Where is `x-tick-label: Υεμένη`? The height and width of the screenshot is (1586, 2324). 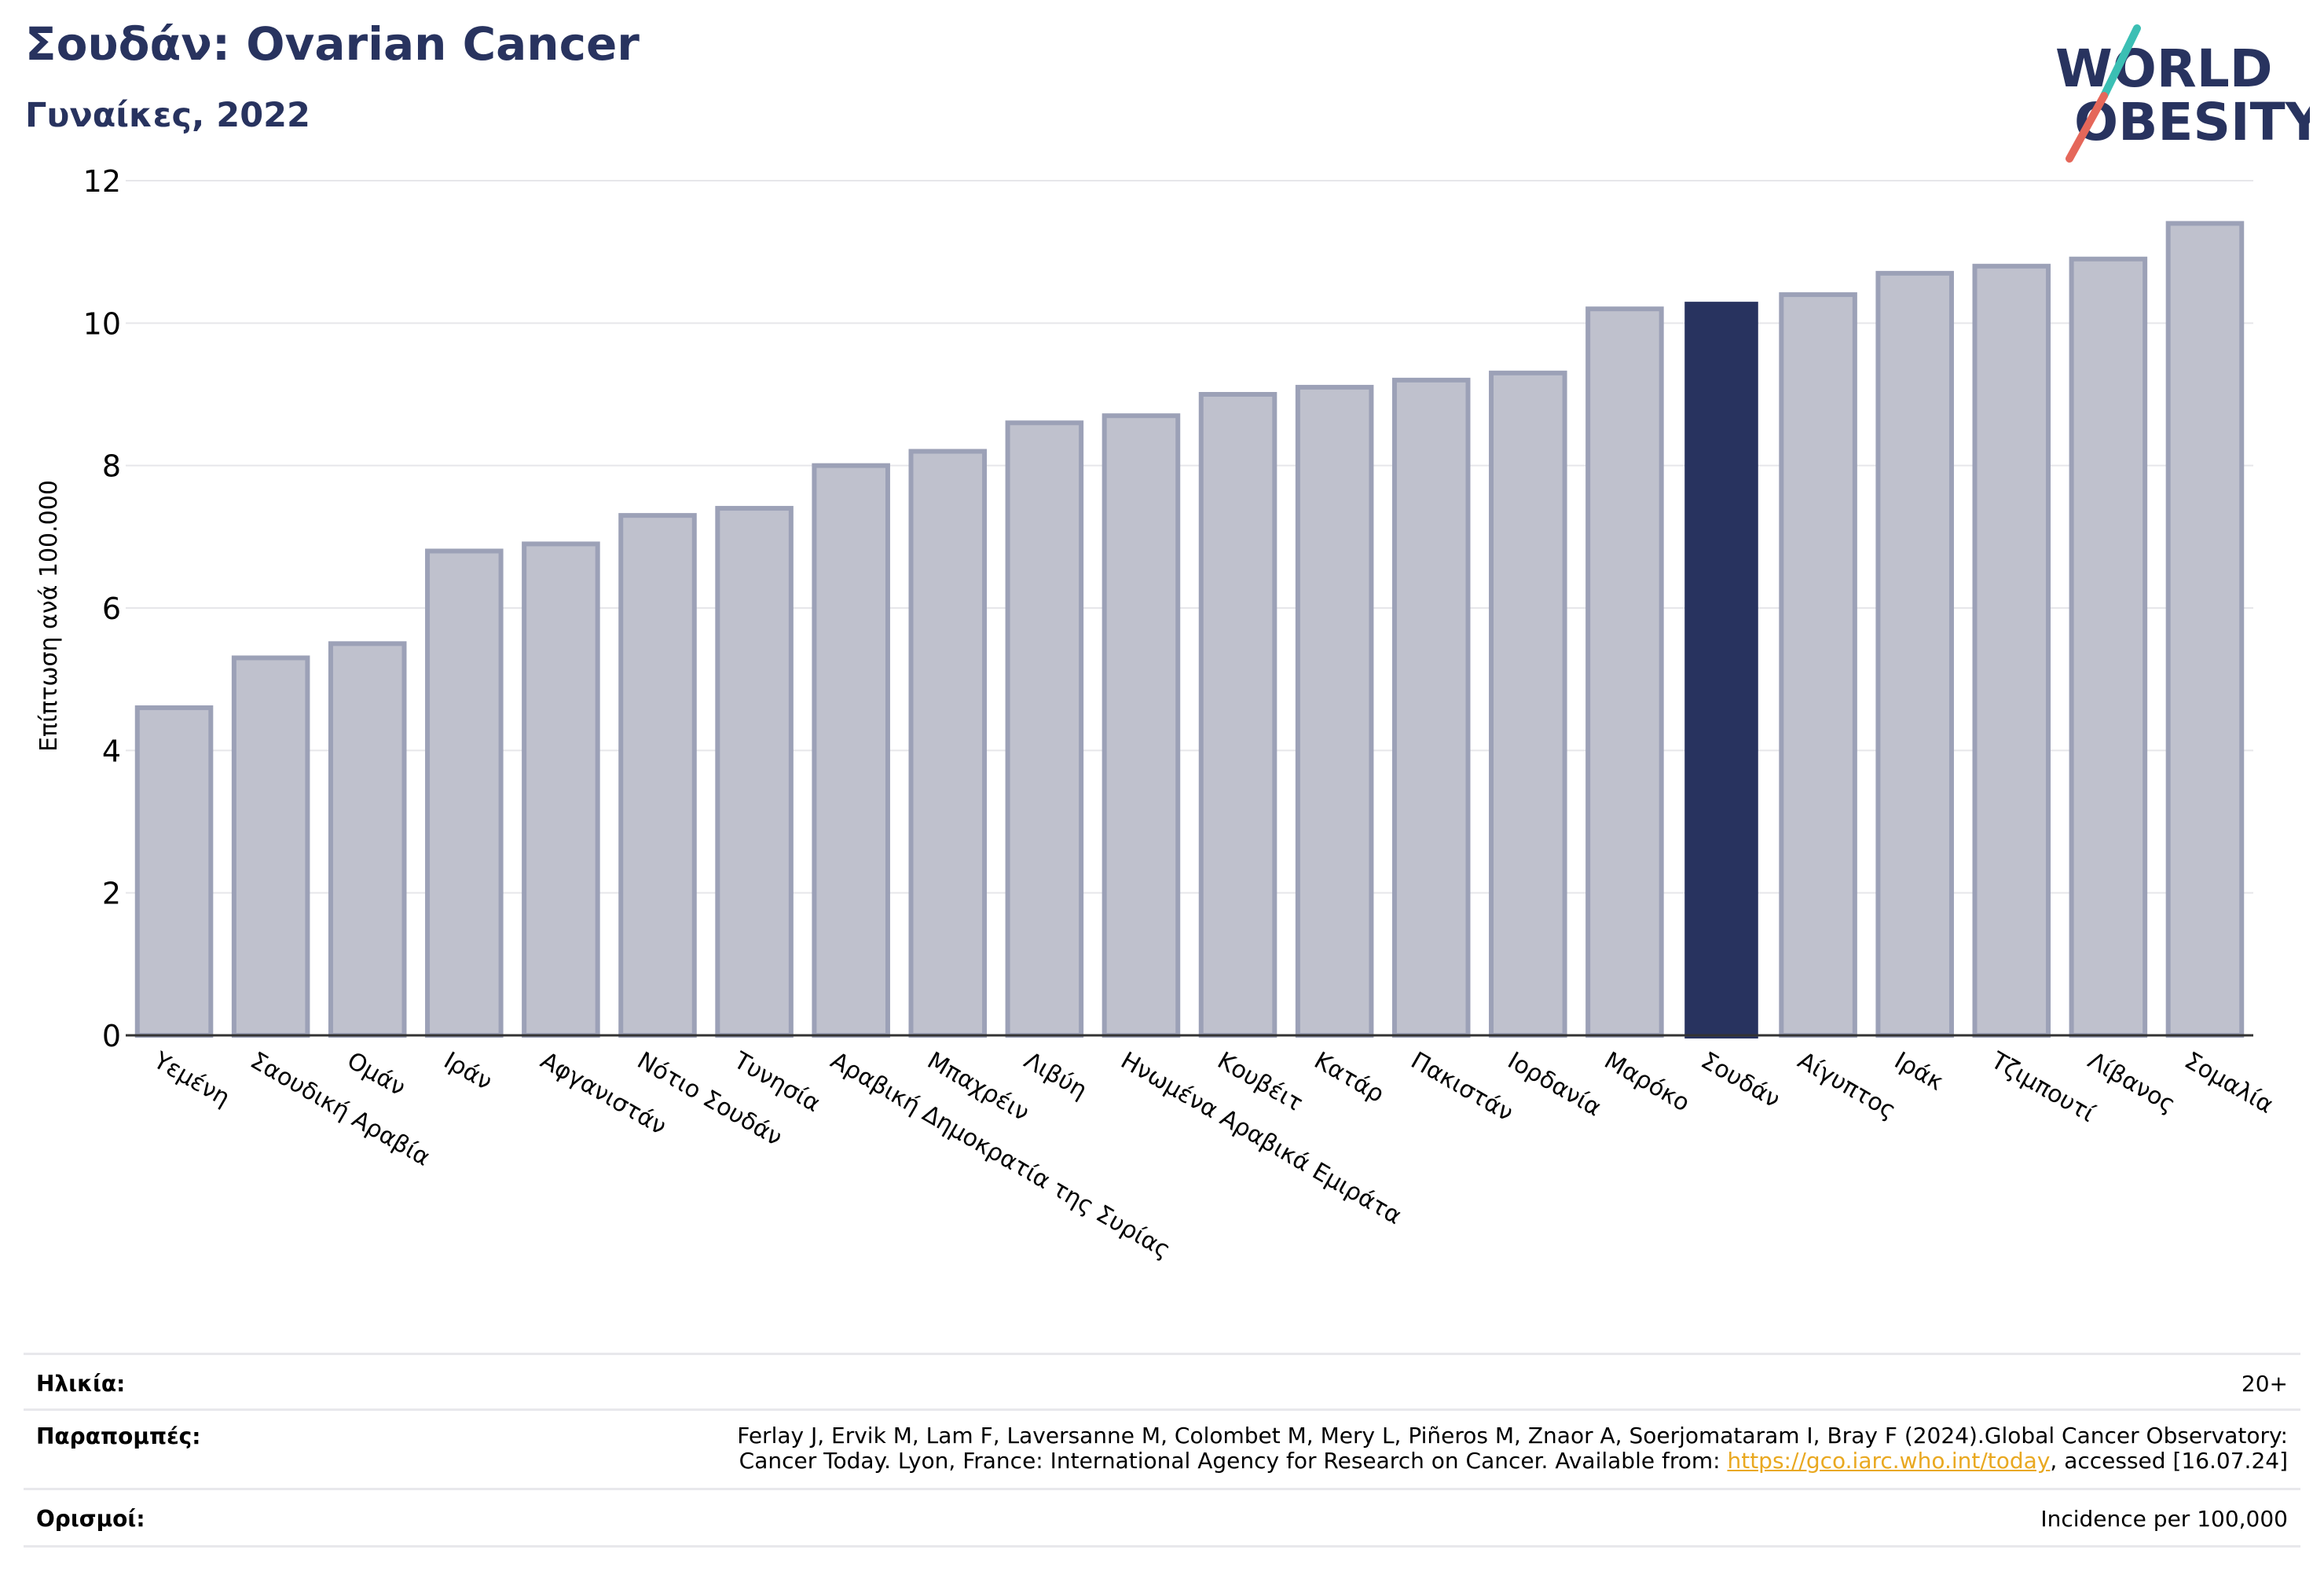 x-tick-label: Υεμένη is located at coordinates (191, 1079).